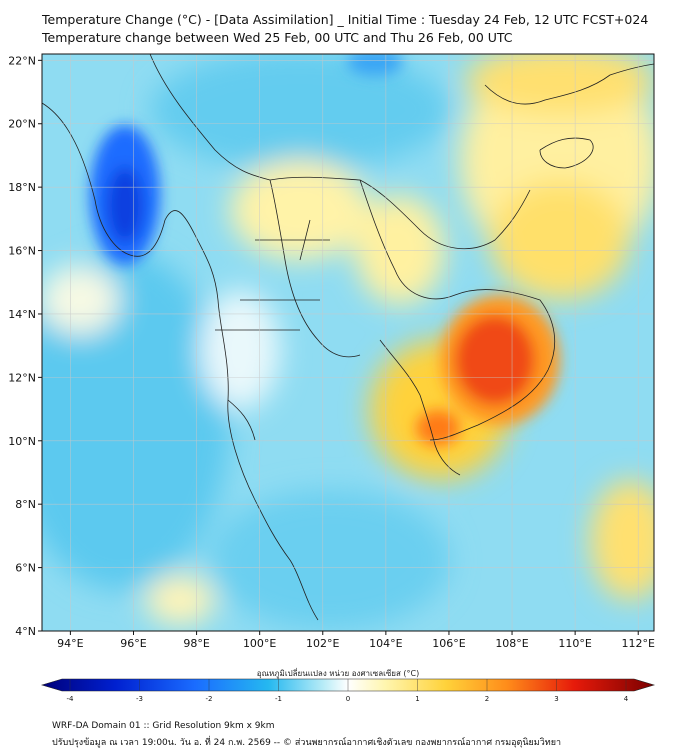 The height and width of the screenshot is (756, 676). Describe the element at coordinates (626, 699) in the screenshot. I see `colorbar-tick-label: 4` at that location.